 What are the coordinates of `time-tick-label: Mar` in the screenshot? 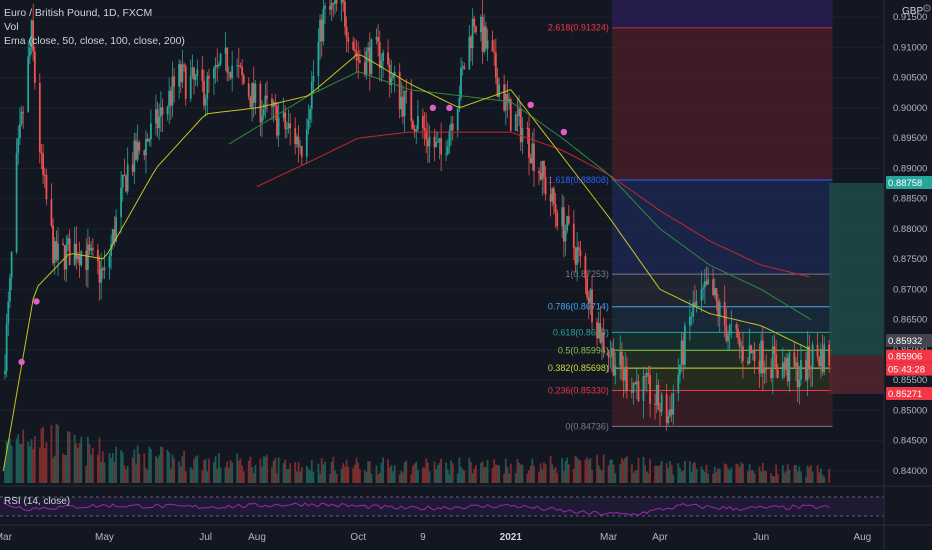 It's located at (6, 537).